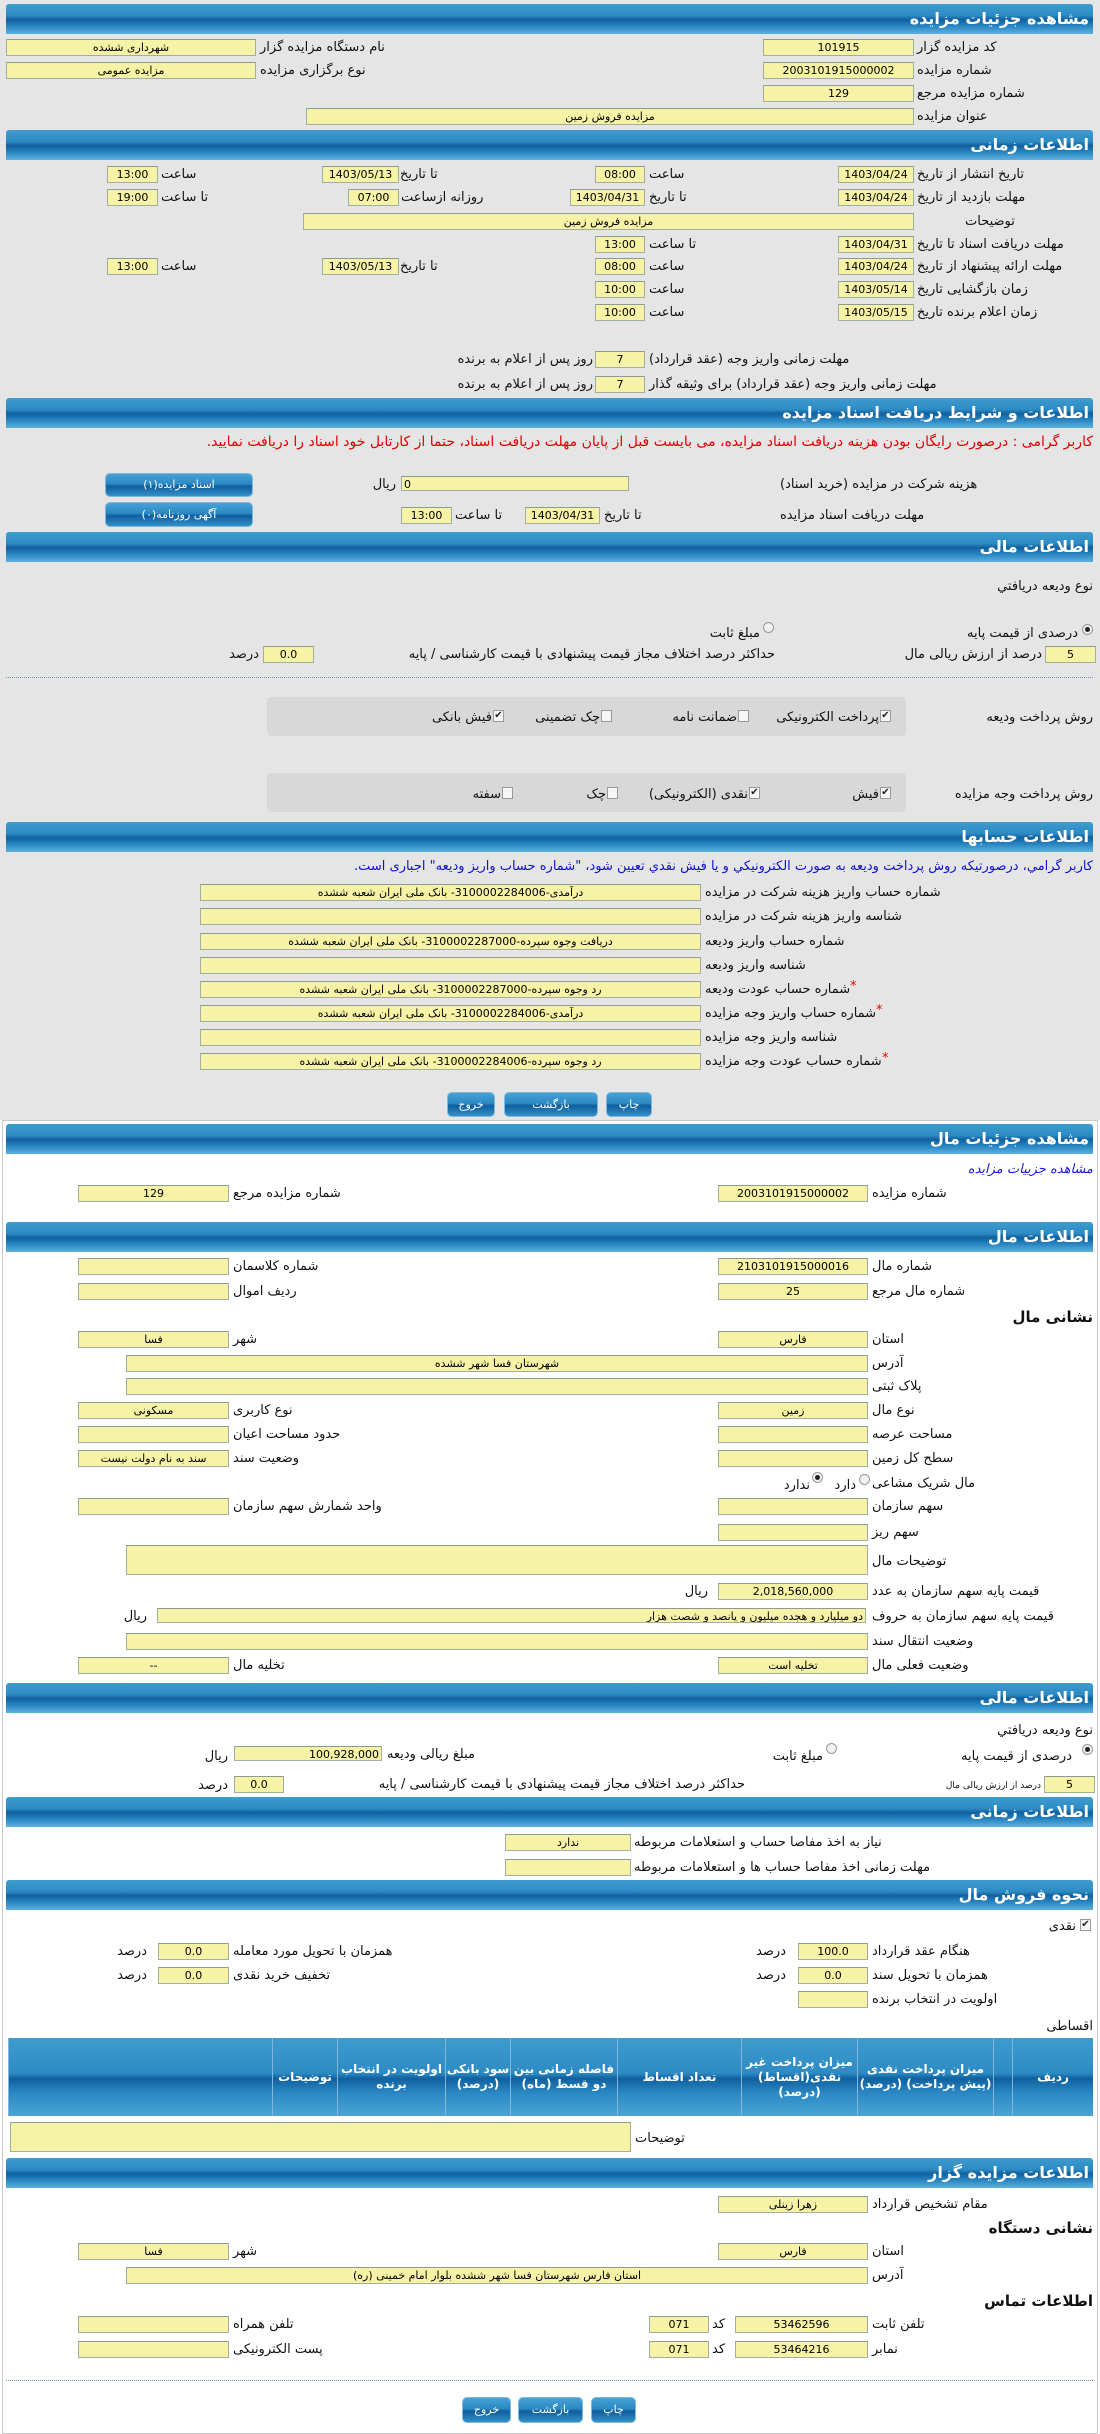 Image resolution: width=1100 pixels, height=2434 pixels. What do you see at coordinates (132, 197) in the screenshot?
I see `timing-visit-daily-to-field: 19:00` at bounding box center [132, 197].